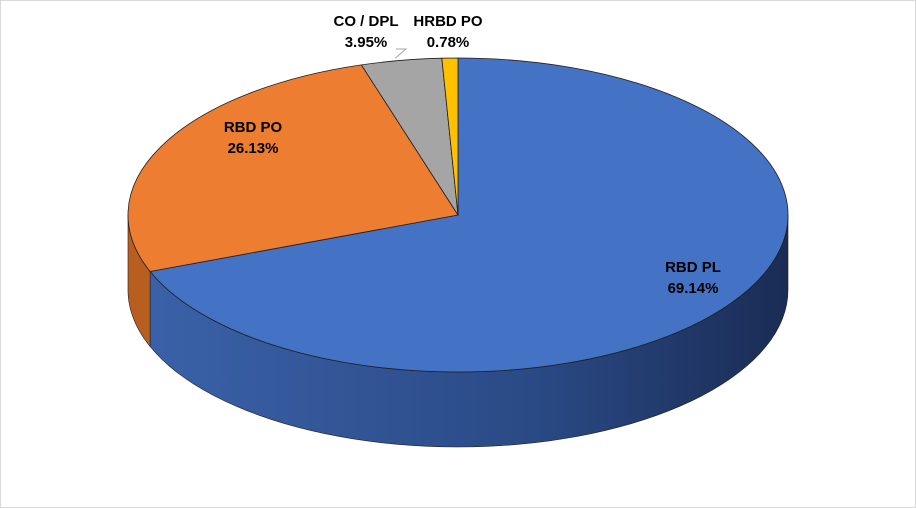 The image size is (916, 508). I want to click on data-label-name: RBD PL, so click(693, 267).